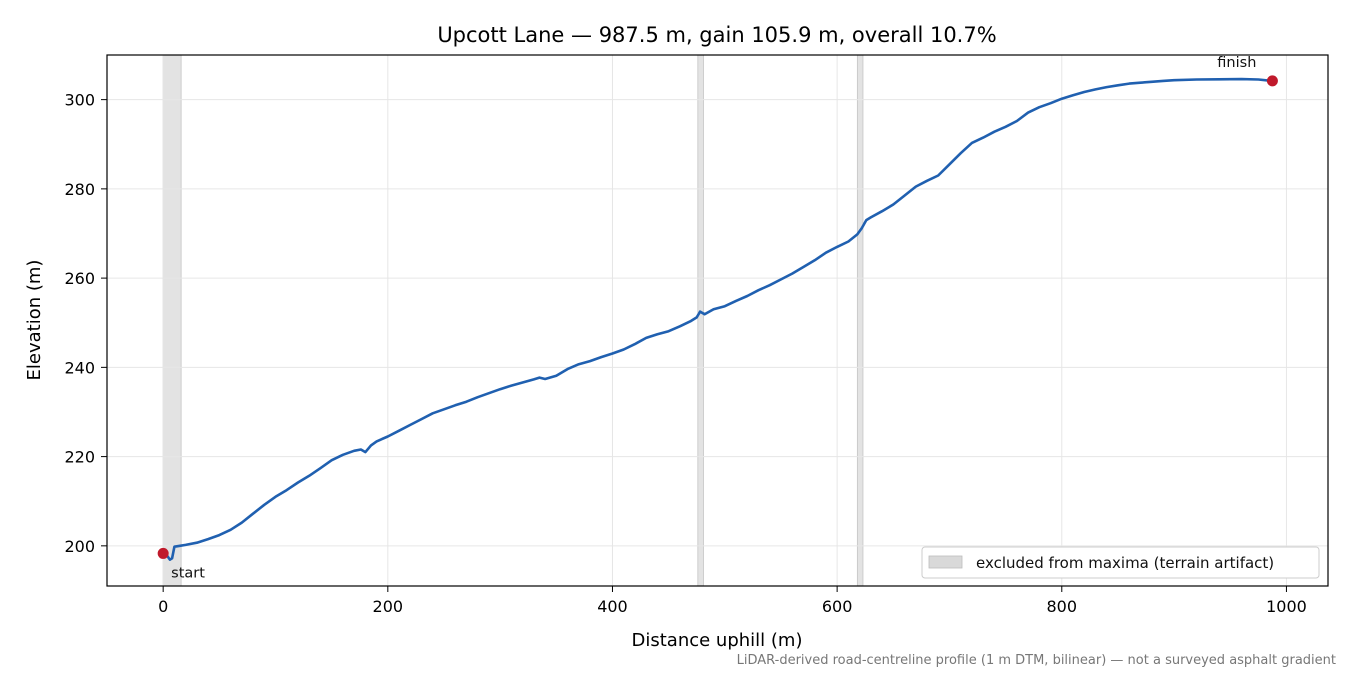 The width and height of the screenshot is (1350, 675). Describe the element at coordinates (1125, 563) in the screenshot. I see `legend-label: excluded from maxima (terrain artifact)` at that location.